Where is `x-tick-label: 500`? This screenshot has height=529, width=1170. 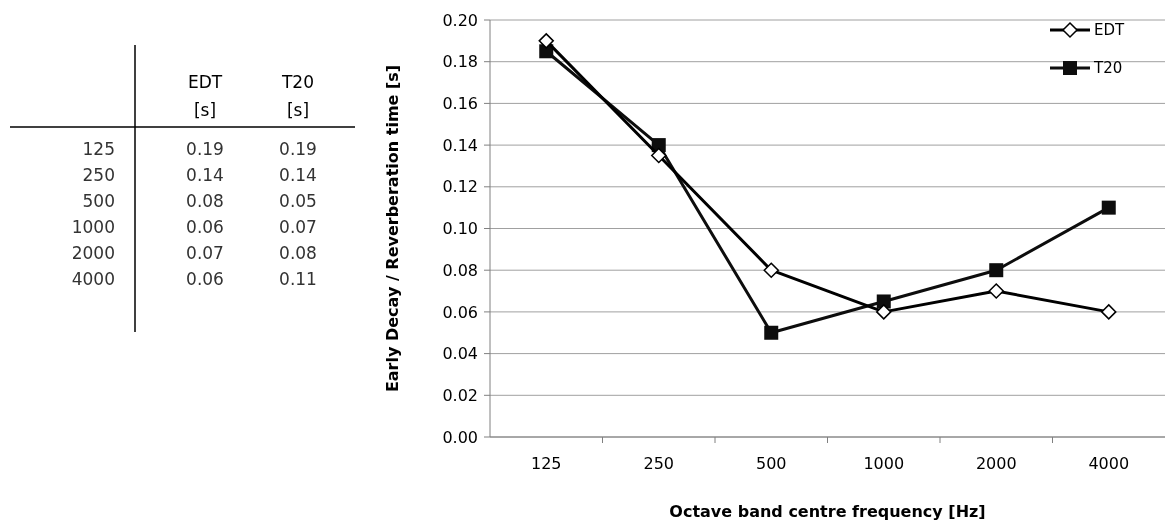 x-tick-label: 500 is located at coordinates (771, 463).